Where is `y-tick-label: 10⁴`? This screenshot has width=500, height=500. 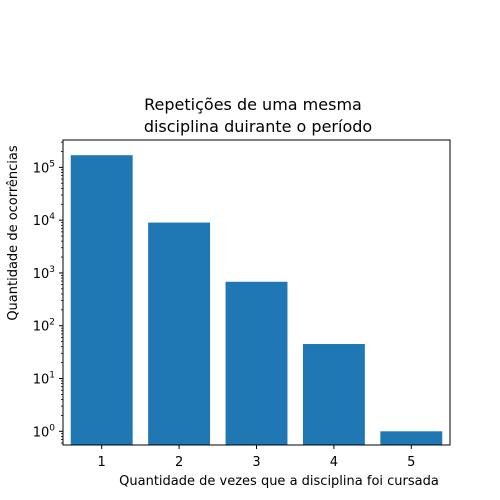 y-tick-label: 10⁴ is located at coordinates (44, 220).